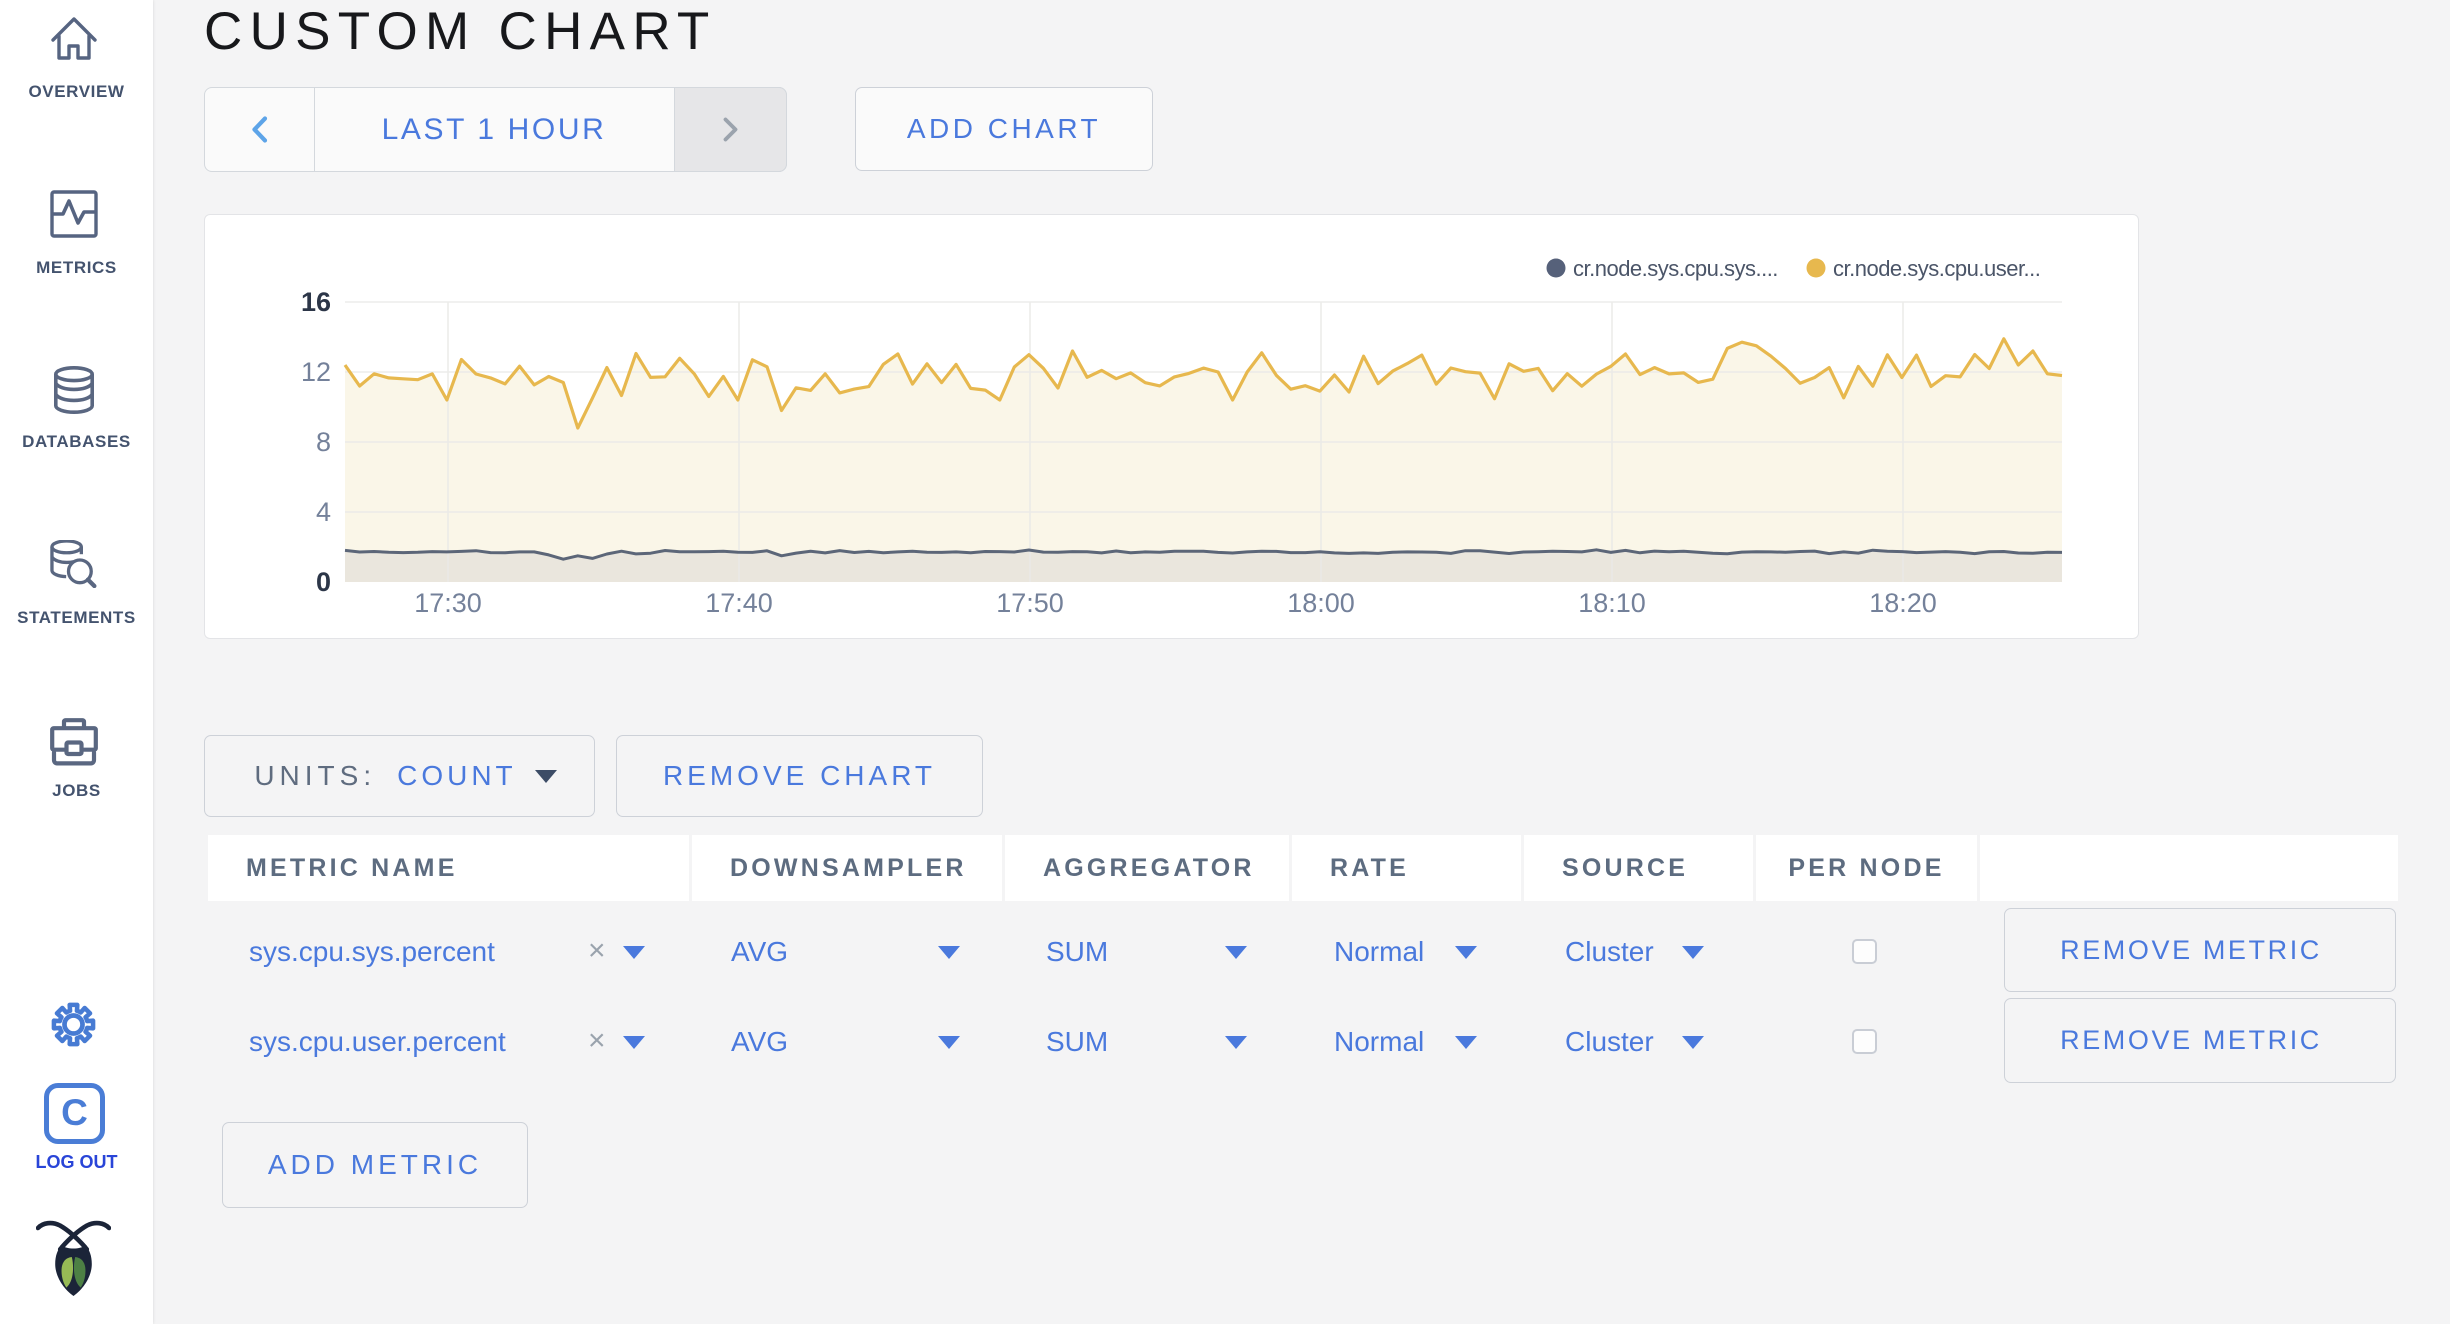 The height and width of the screenshot is (1324, 2450). What do you see at coordinates (323, 442) in the screenshot?
I see `svg-text: 8` at bounding box center [323, 442].